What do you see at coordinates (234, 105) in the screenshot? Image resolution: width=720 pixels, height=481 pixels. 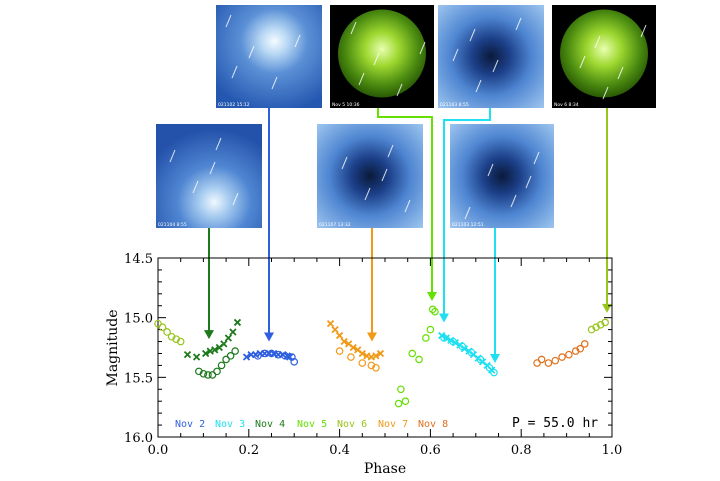 I see `thumb-caption: 021102 15:12` at bounding box center [234, 105].